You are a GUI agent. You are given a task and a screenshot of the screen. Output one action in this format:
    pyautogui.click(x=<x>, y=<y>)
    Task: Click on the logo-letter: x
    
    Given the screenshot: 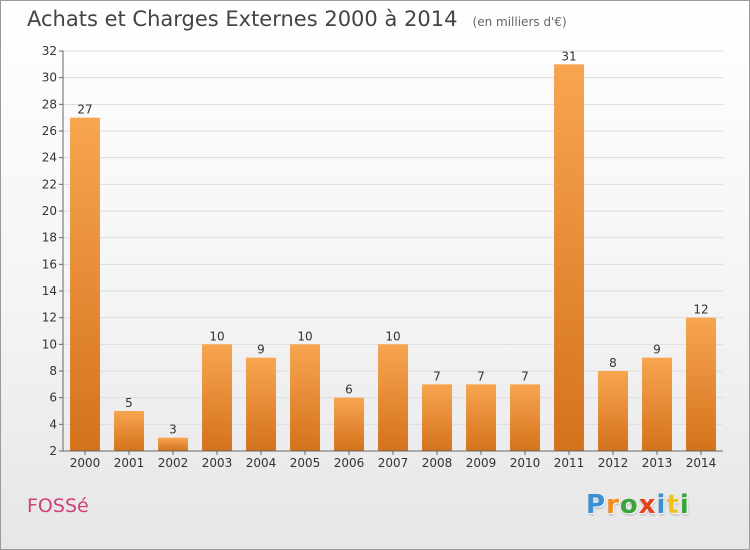 What is the action you would take?
    pyautogui.click(x=647, y=505)
    